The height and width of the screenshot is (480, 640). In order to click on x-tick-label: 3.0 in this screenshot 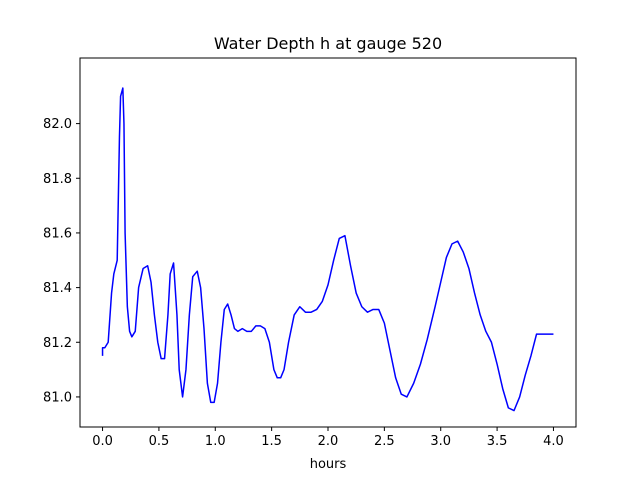, I will do `click(440, 441)`.